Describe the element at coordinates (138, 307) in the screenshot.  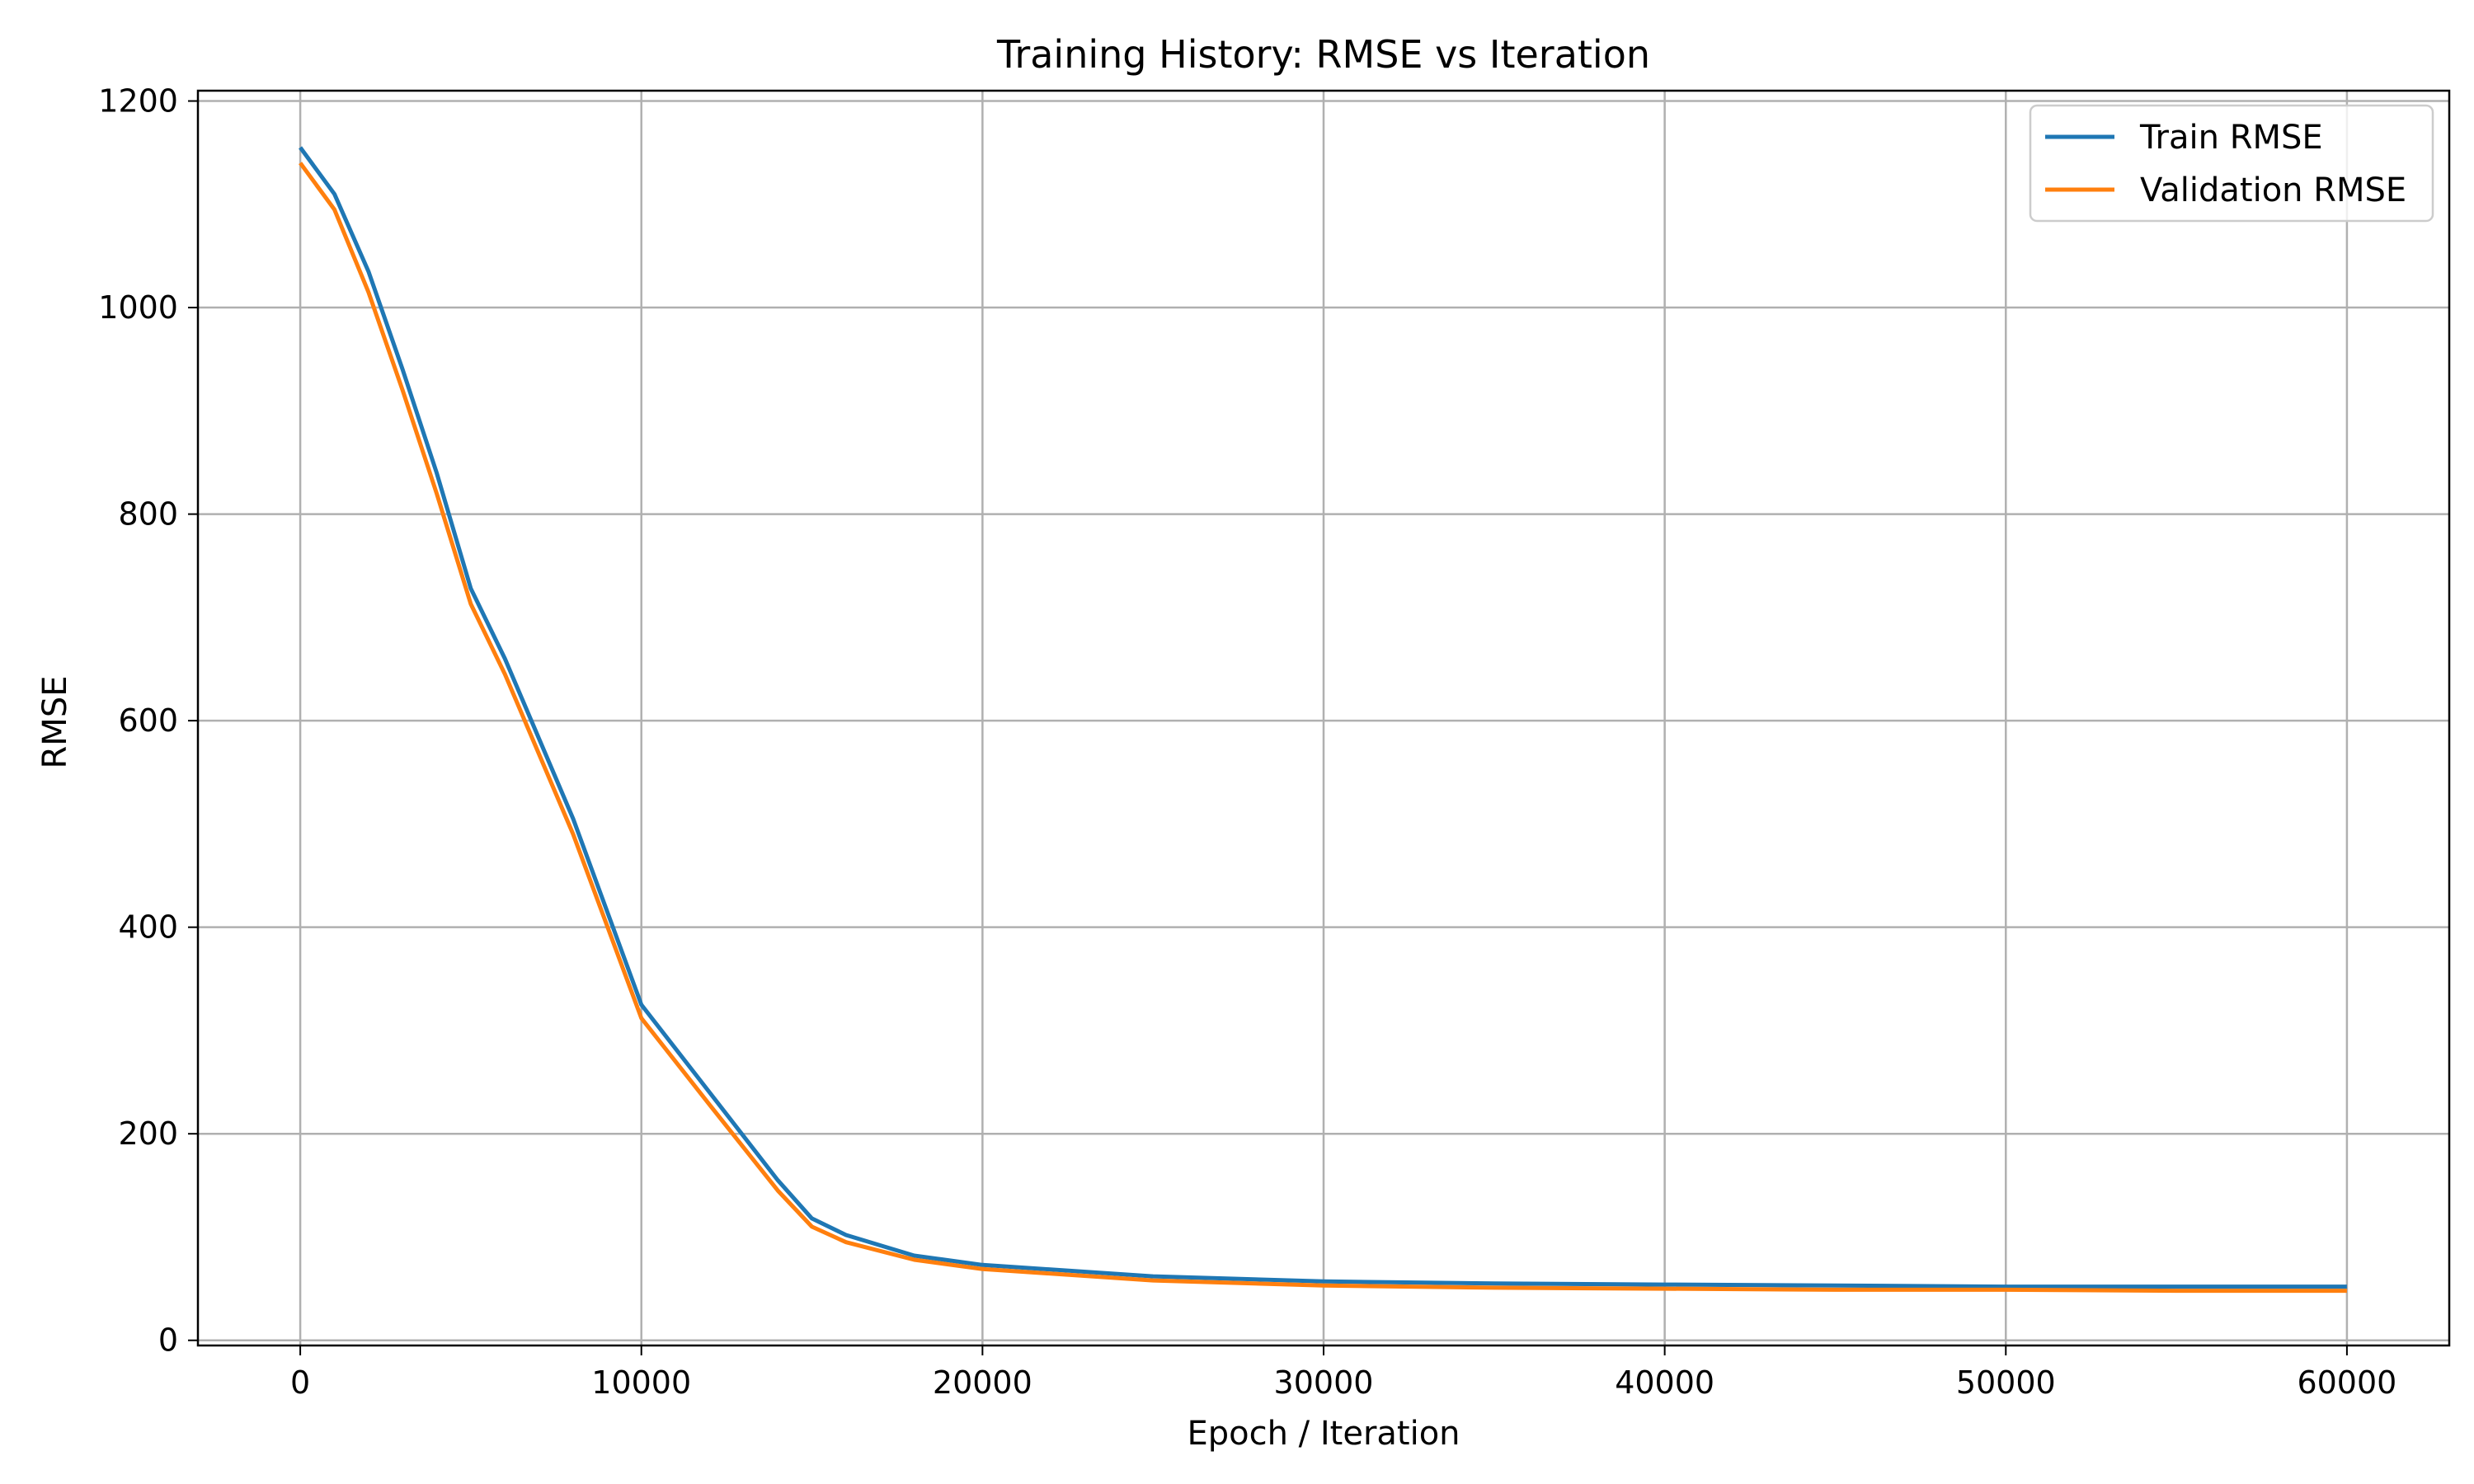
I see `y-tick-label: 1000` at that location.